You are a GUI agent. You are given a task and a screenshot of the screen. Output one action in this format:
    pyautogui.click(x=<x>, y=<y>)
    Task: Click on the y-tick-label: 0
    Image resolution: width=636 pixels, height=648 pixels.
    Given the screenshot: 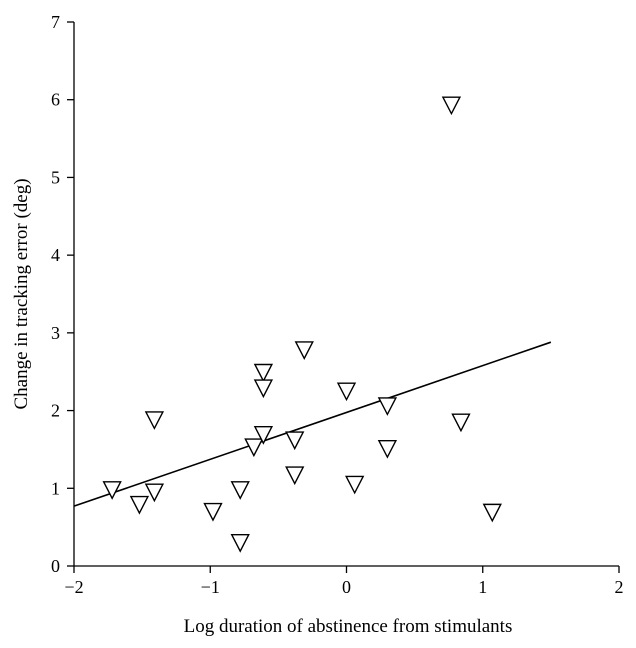 What is the action you would take?
    pyautogui.click(x=55, y=566)
    